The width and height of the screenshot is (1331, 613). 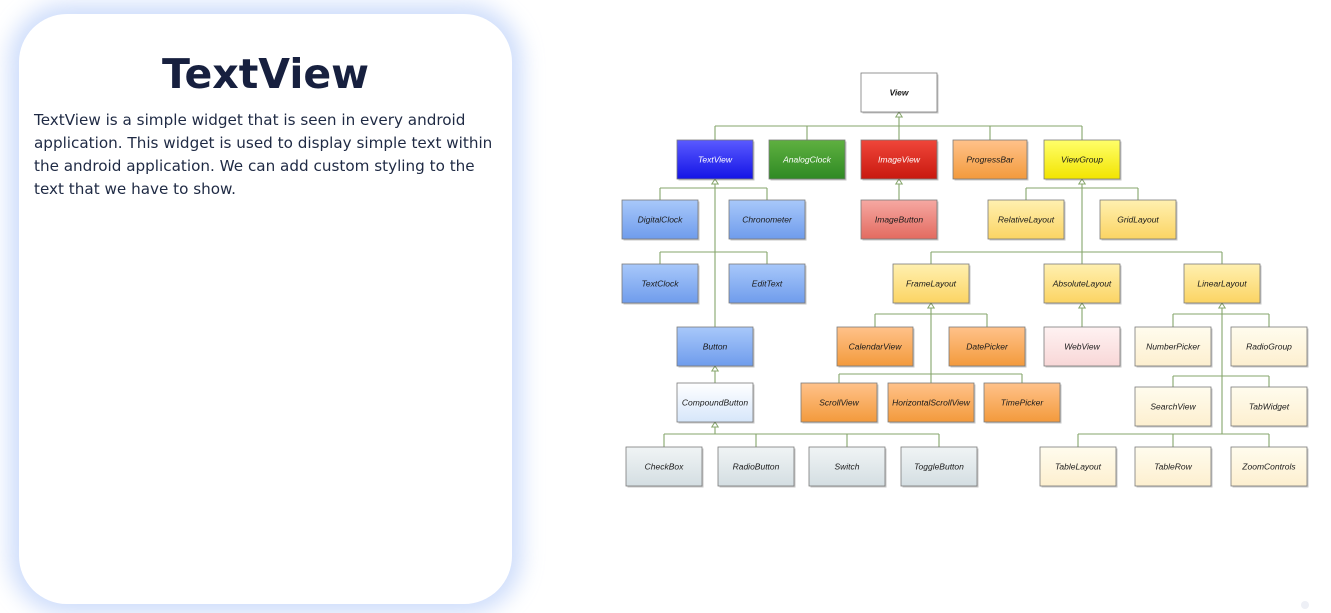 I want to click on arrowhead-button, so click(x=715, y=368).